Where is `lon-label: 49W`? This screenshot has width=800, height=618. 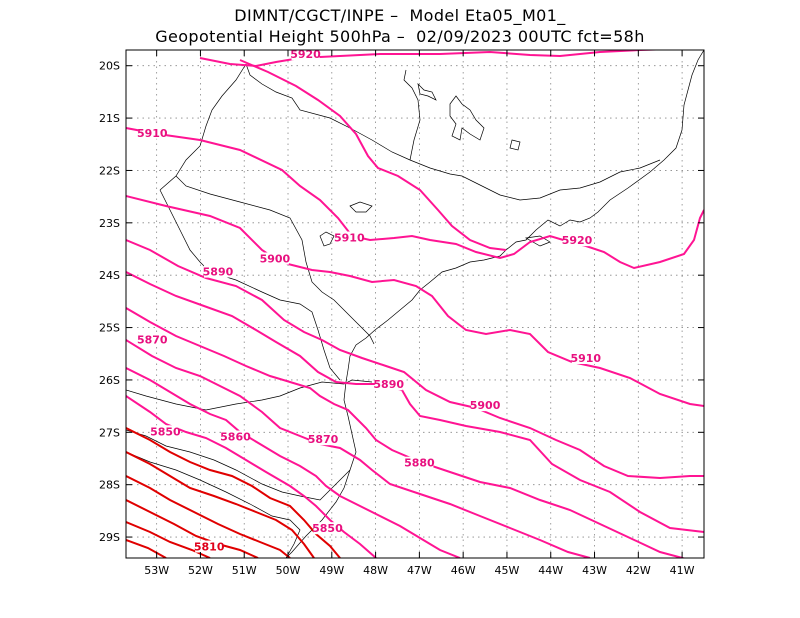
lon-label: 49W is located at coordinates (331, 570).